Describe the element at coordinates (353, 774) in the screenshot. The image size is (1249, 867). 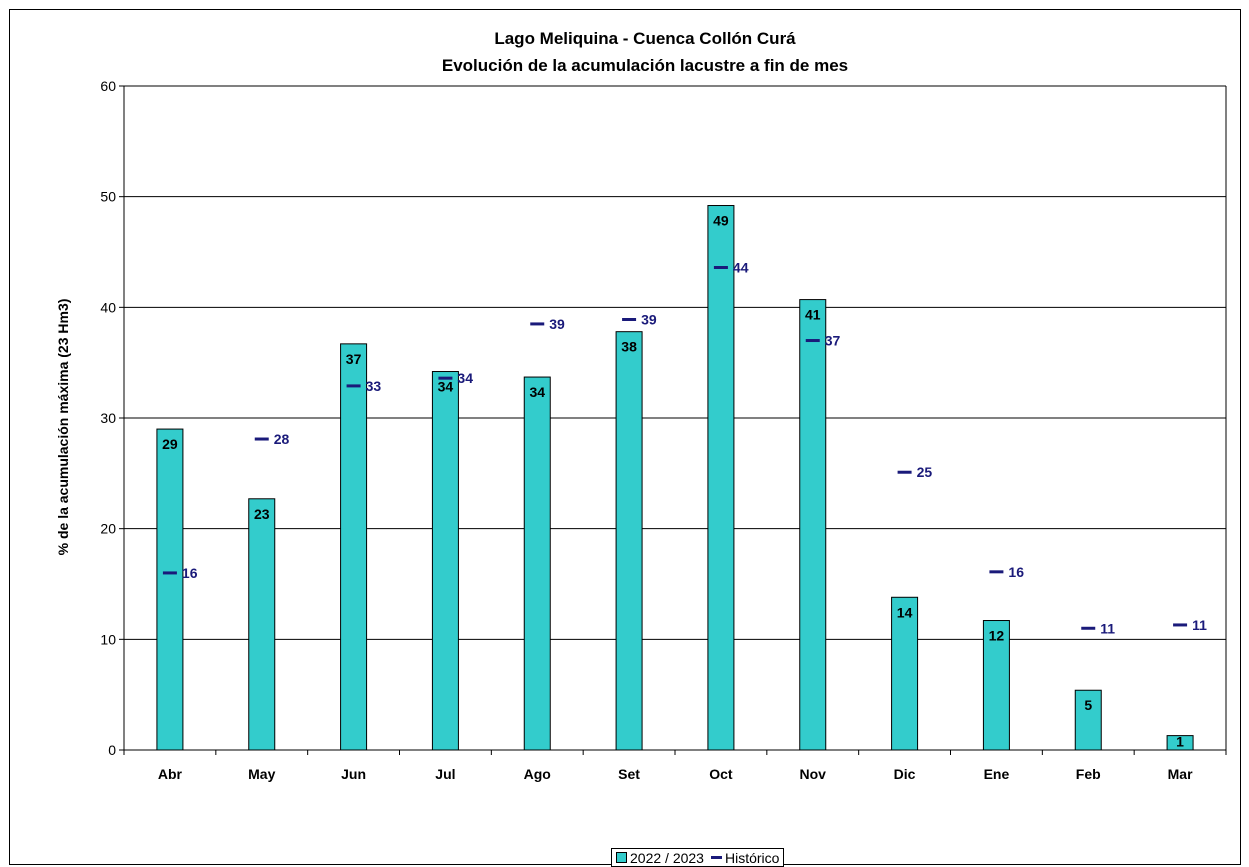
I see `x-category-label: Jun` at that location.